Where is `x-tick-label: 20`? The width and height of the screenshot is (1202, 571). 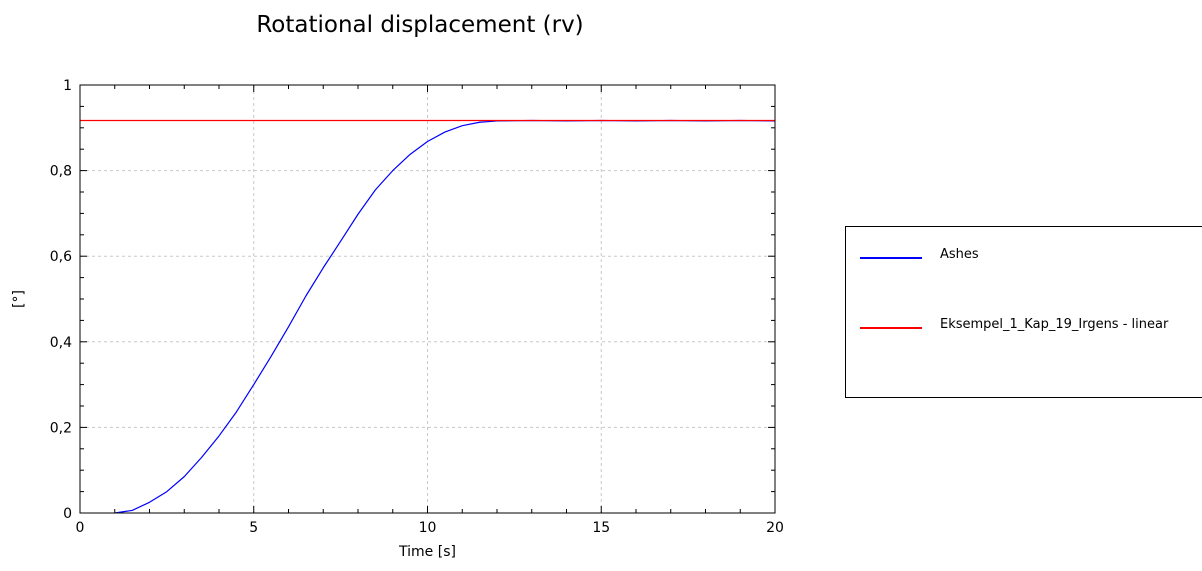
x-tick-label: 20 is located at coordinates (775, 528).